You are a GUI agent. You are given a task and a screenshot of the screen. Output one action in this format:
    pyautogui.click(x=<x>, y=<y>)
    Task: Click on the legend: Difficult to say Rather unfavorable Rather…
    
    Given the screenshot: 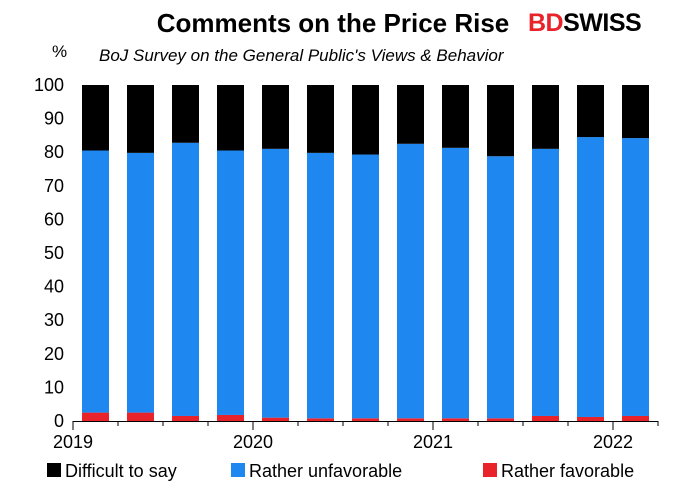 What is the action you would take?
    pyautogui.click(x=340, y=471)
    